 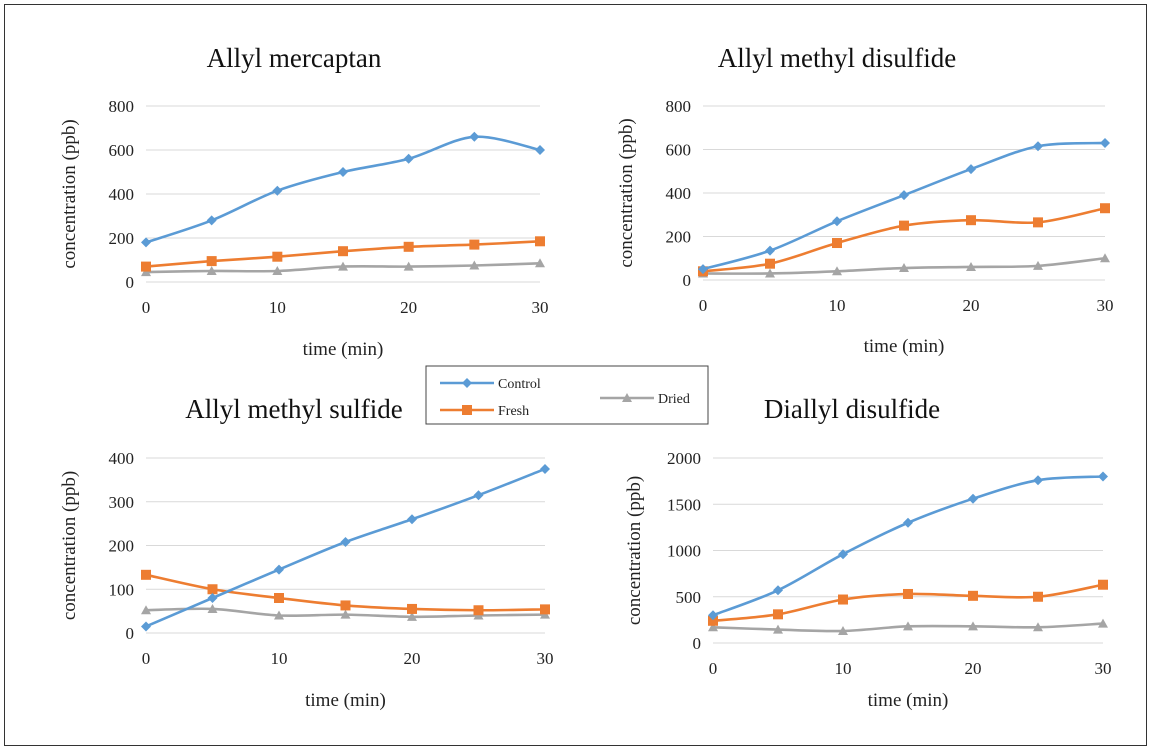 I want to click on y-tick-label: 1500, so click(x=684, y=504).